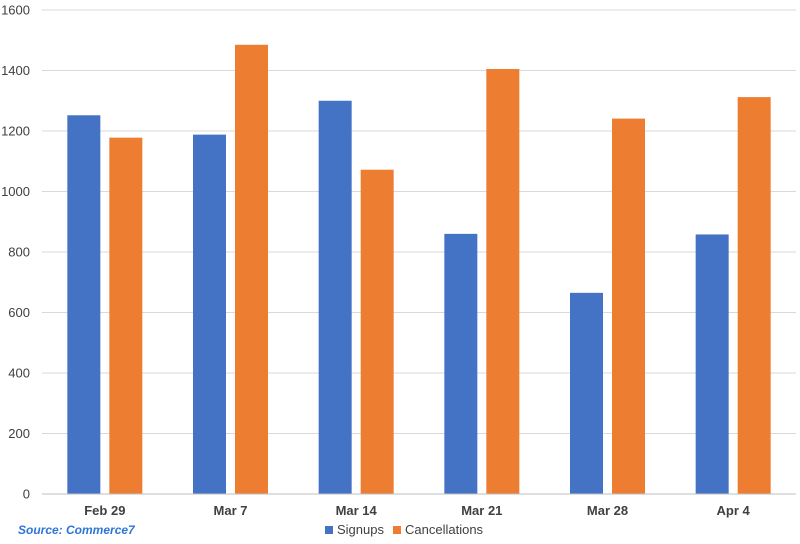  What do you see at coordinates (607, 510) in the screenshot?
I see `x-tick-label: Mar 28` at bounding box center [607, 510].